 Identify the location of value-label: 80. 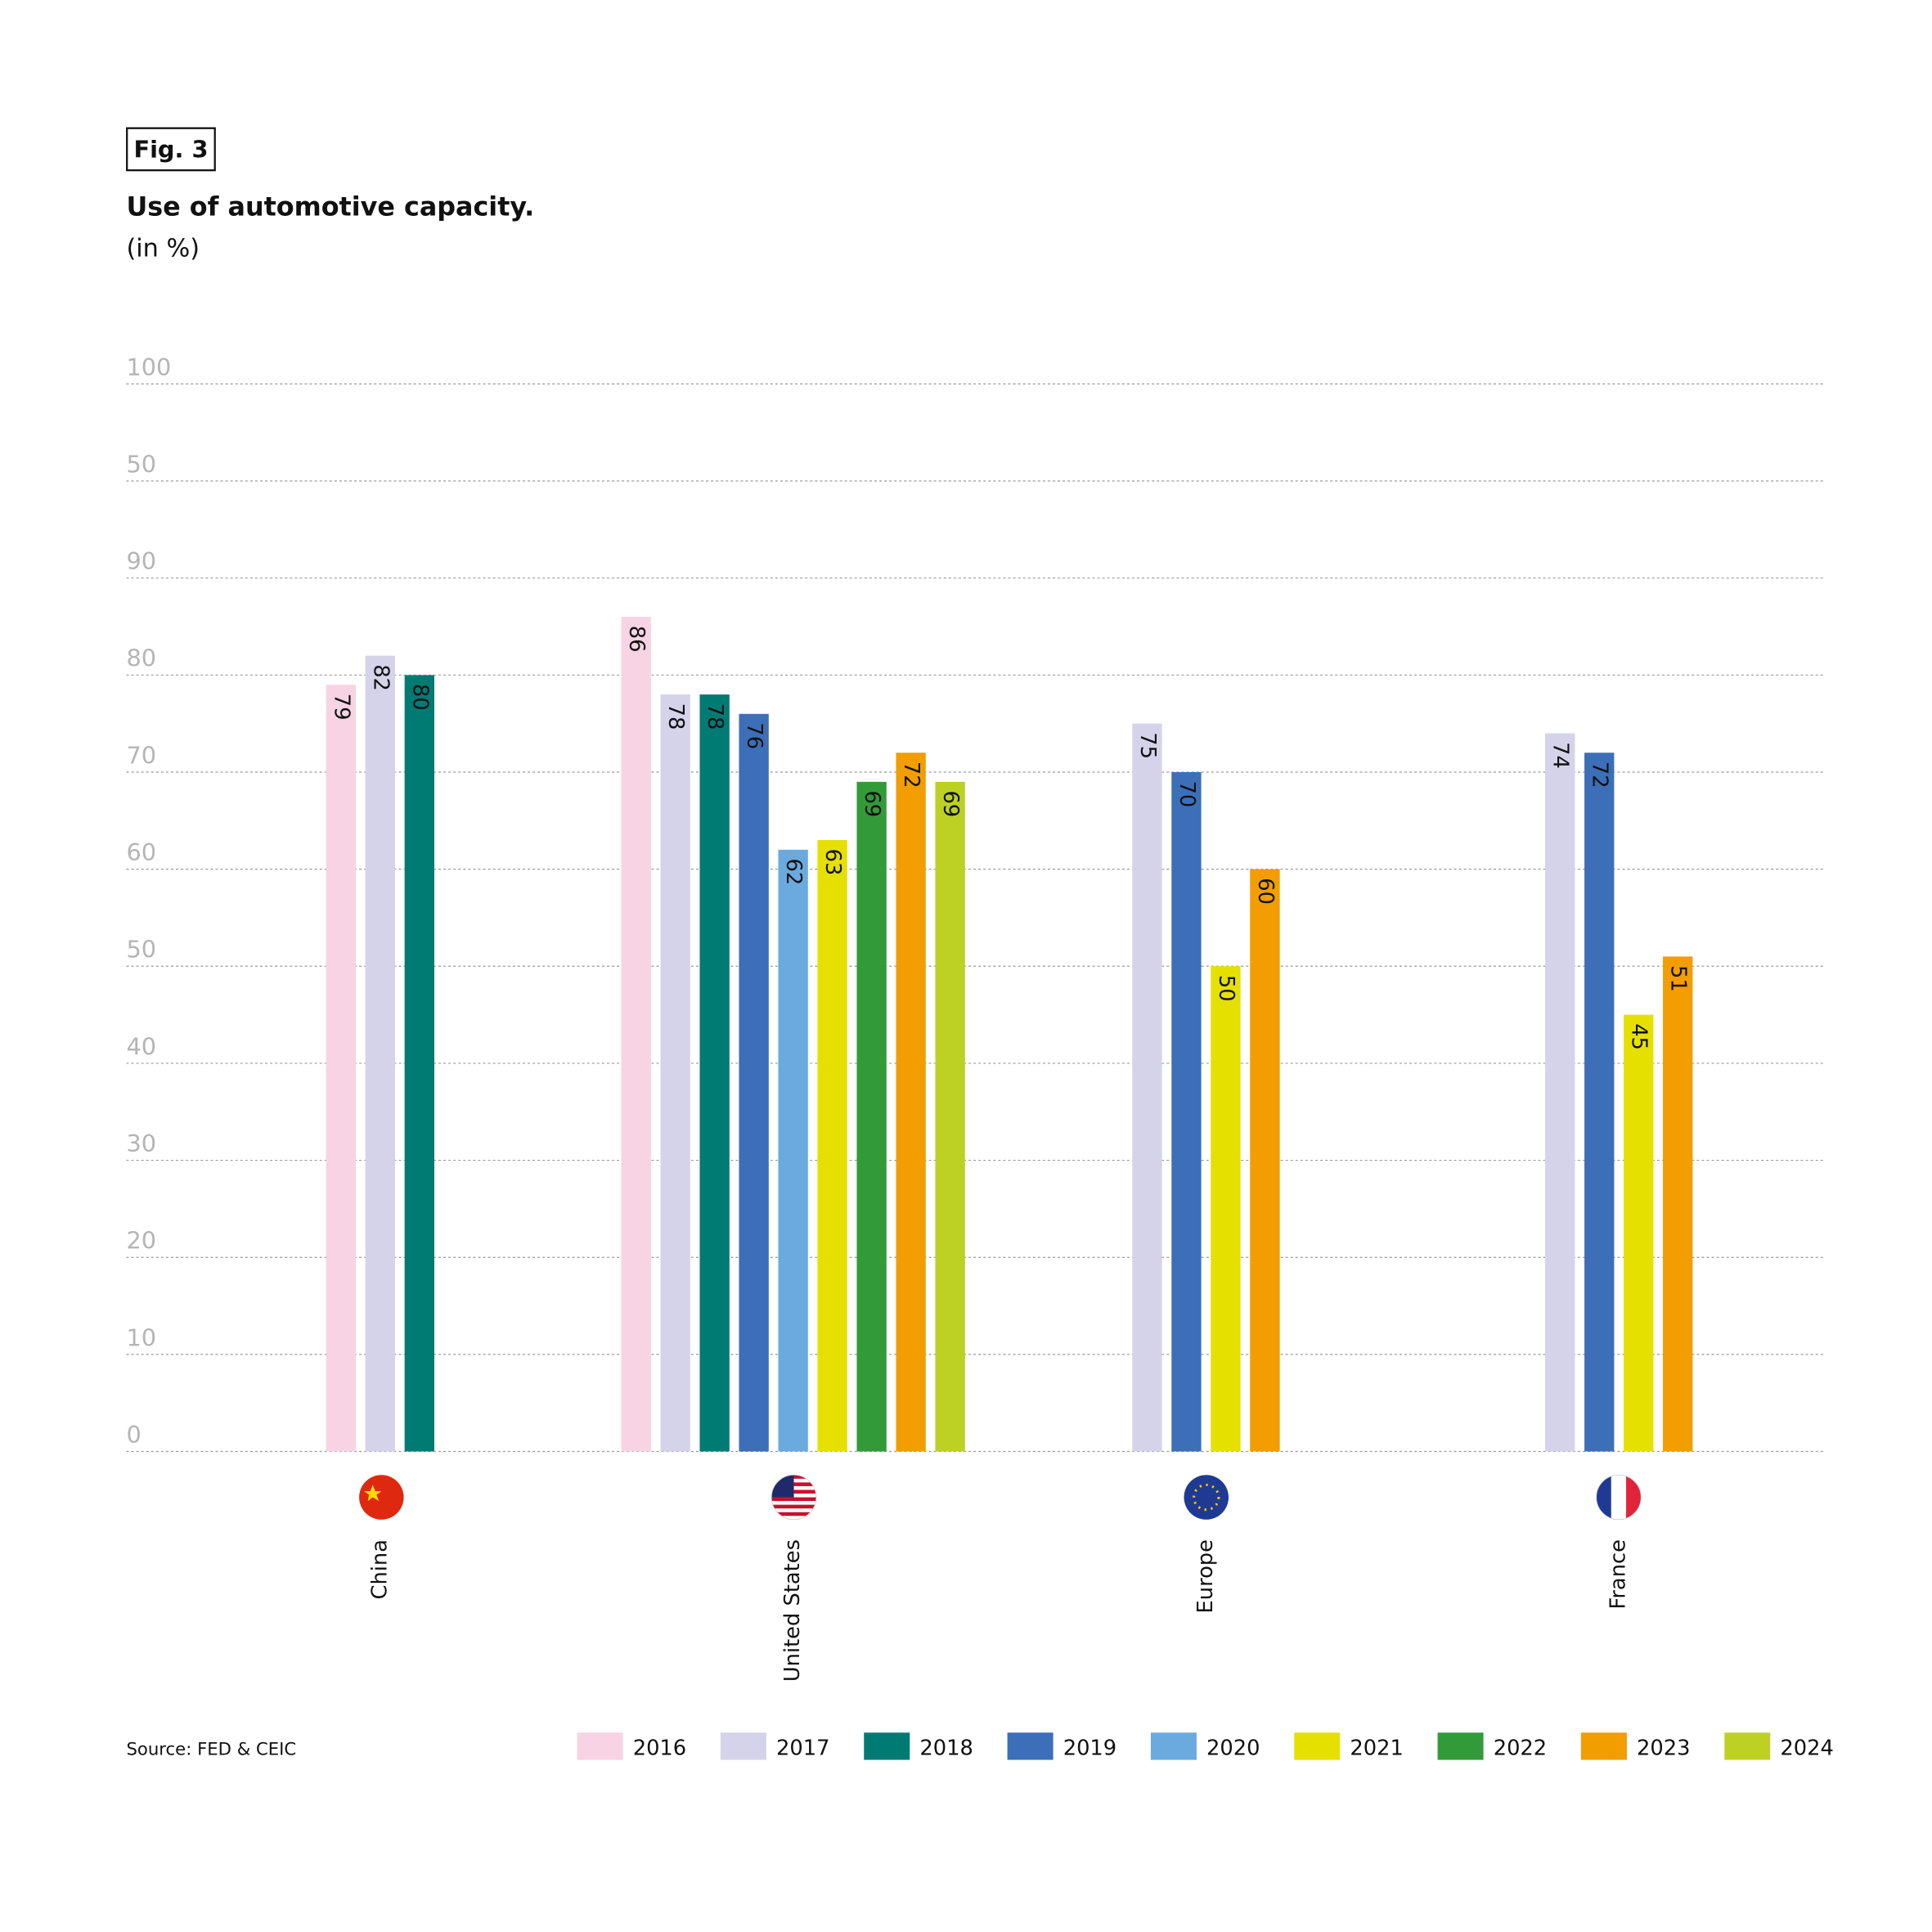
(420, 698).